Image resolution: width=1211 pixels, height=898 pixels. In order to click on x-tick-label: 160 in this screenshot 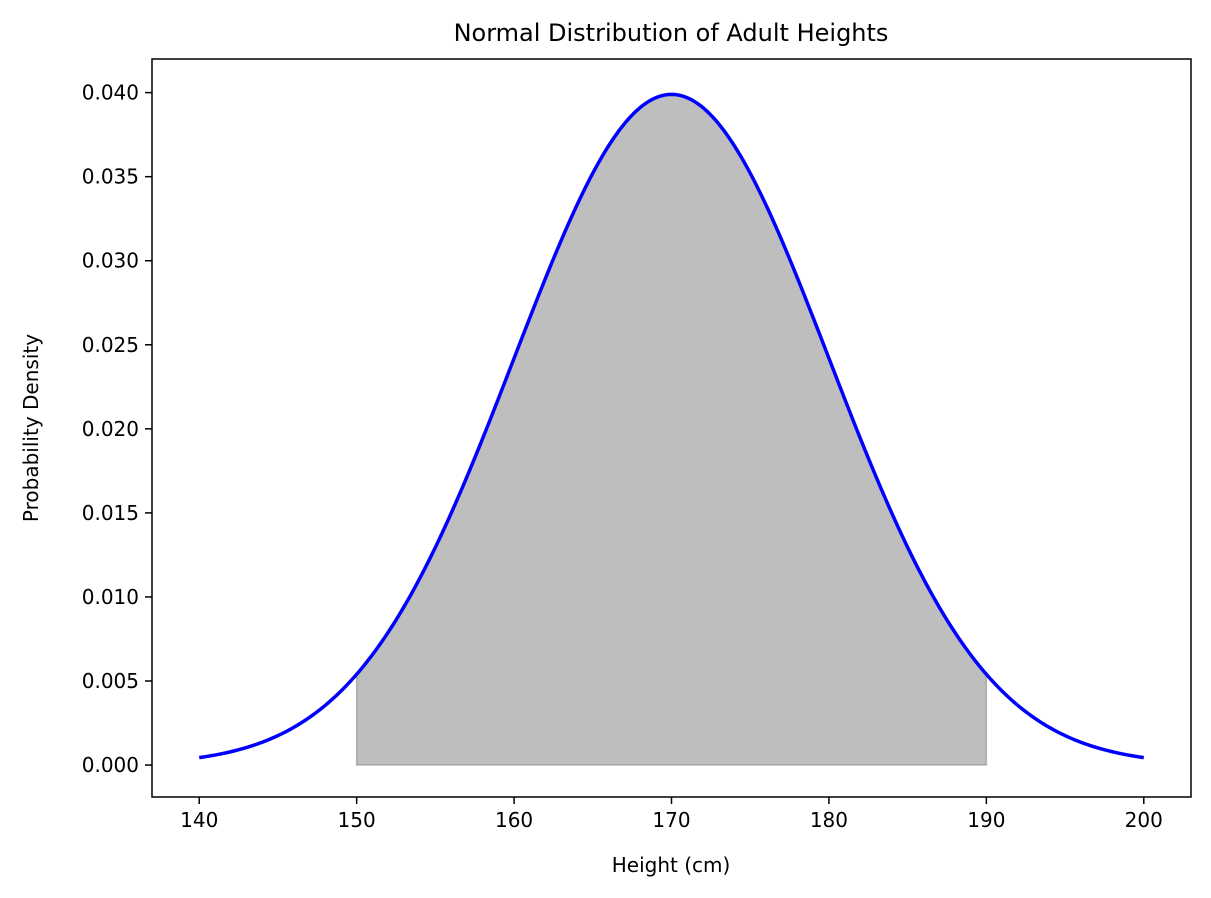, I will do `click(514, 820)`.